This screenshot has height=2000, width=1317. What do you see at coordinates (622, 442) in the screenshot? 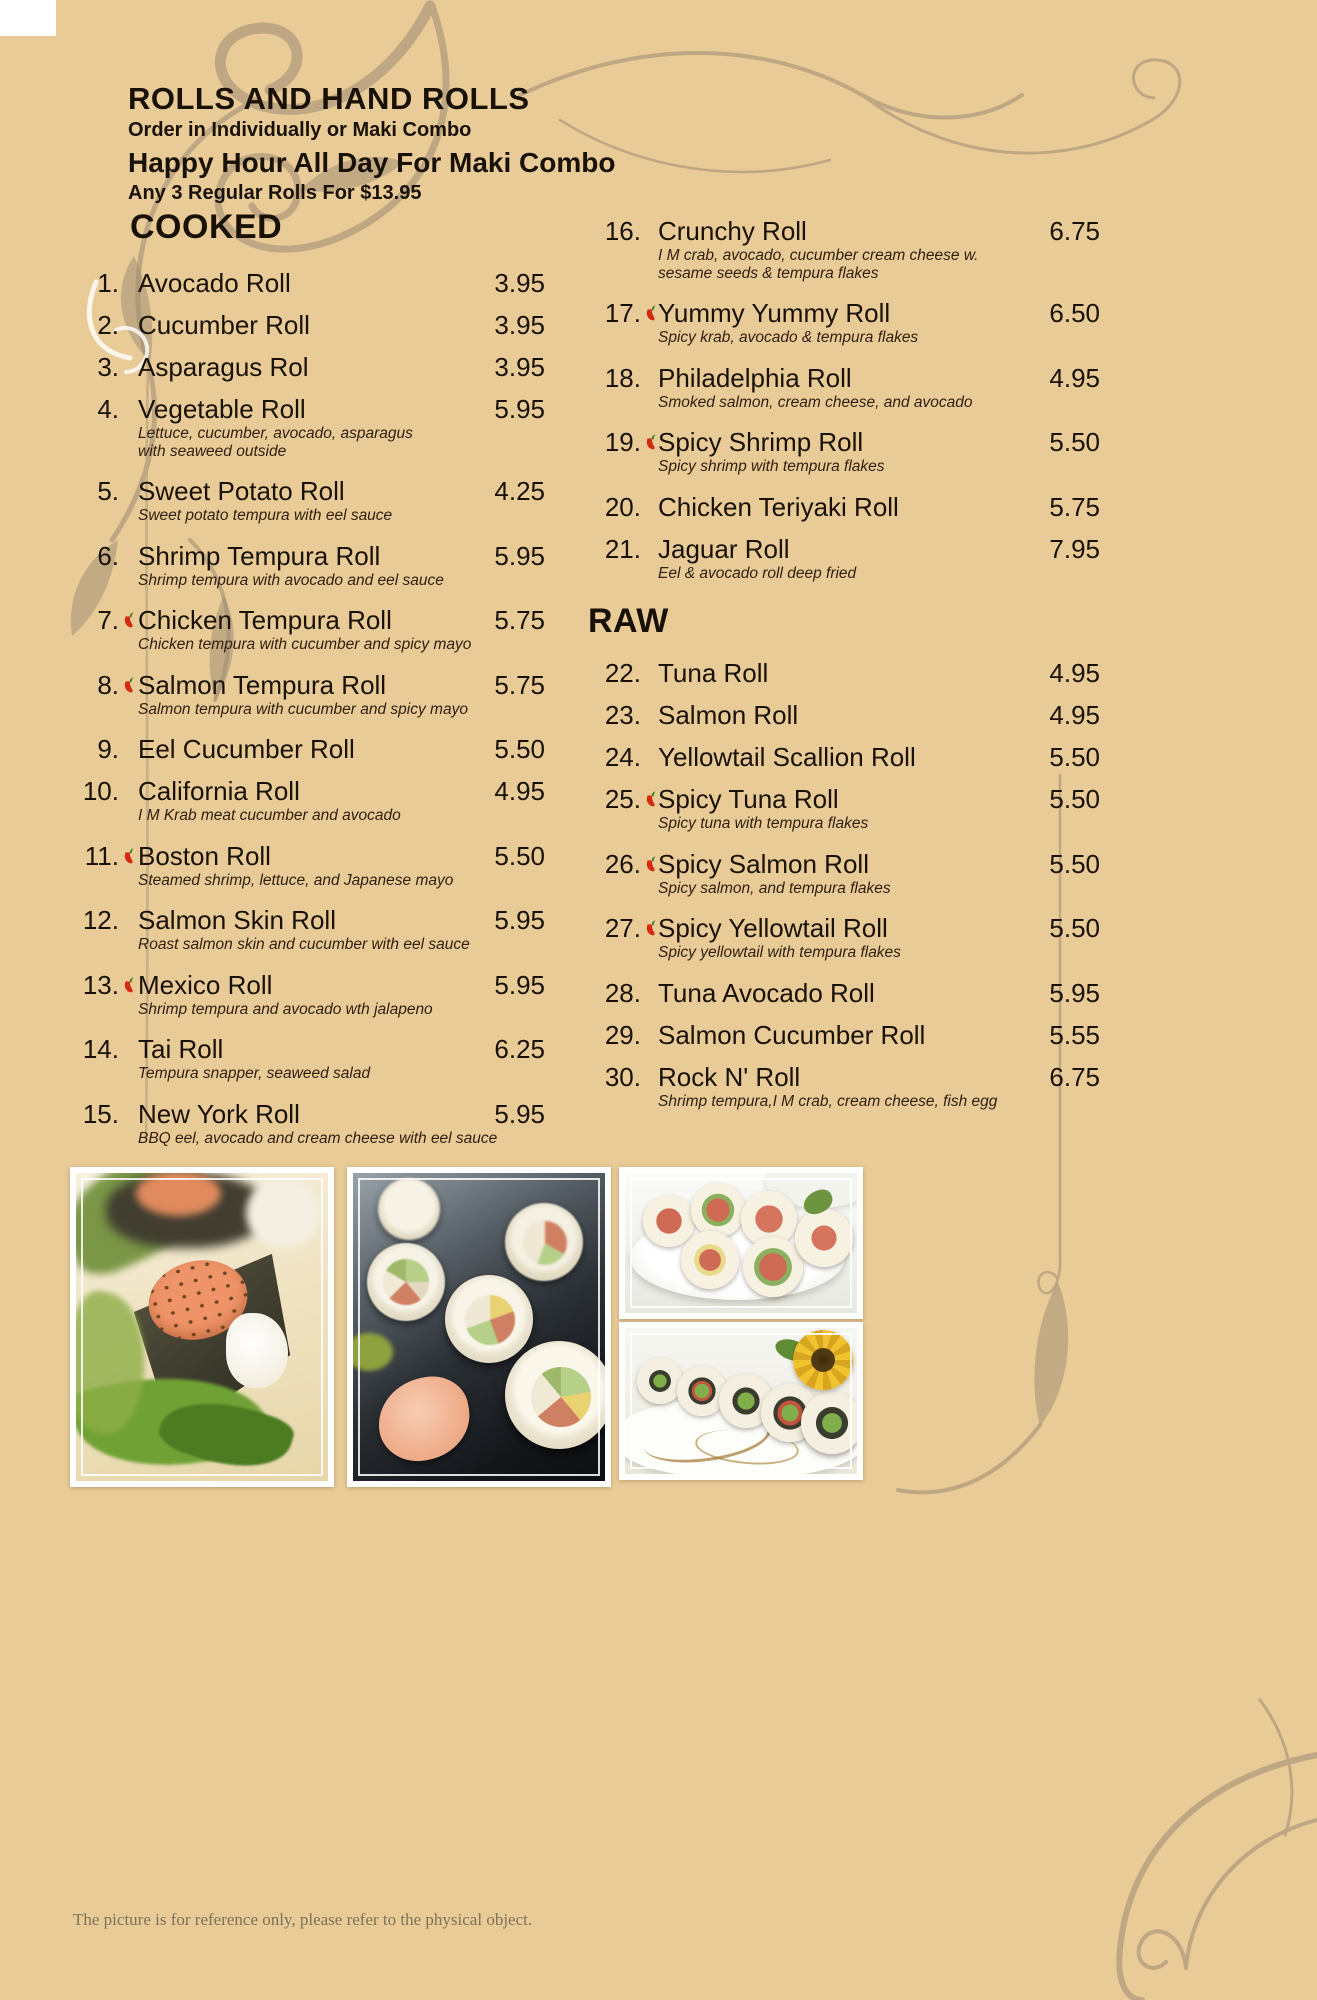
I see `item-number: 19.` at bounding box center [622, 442].